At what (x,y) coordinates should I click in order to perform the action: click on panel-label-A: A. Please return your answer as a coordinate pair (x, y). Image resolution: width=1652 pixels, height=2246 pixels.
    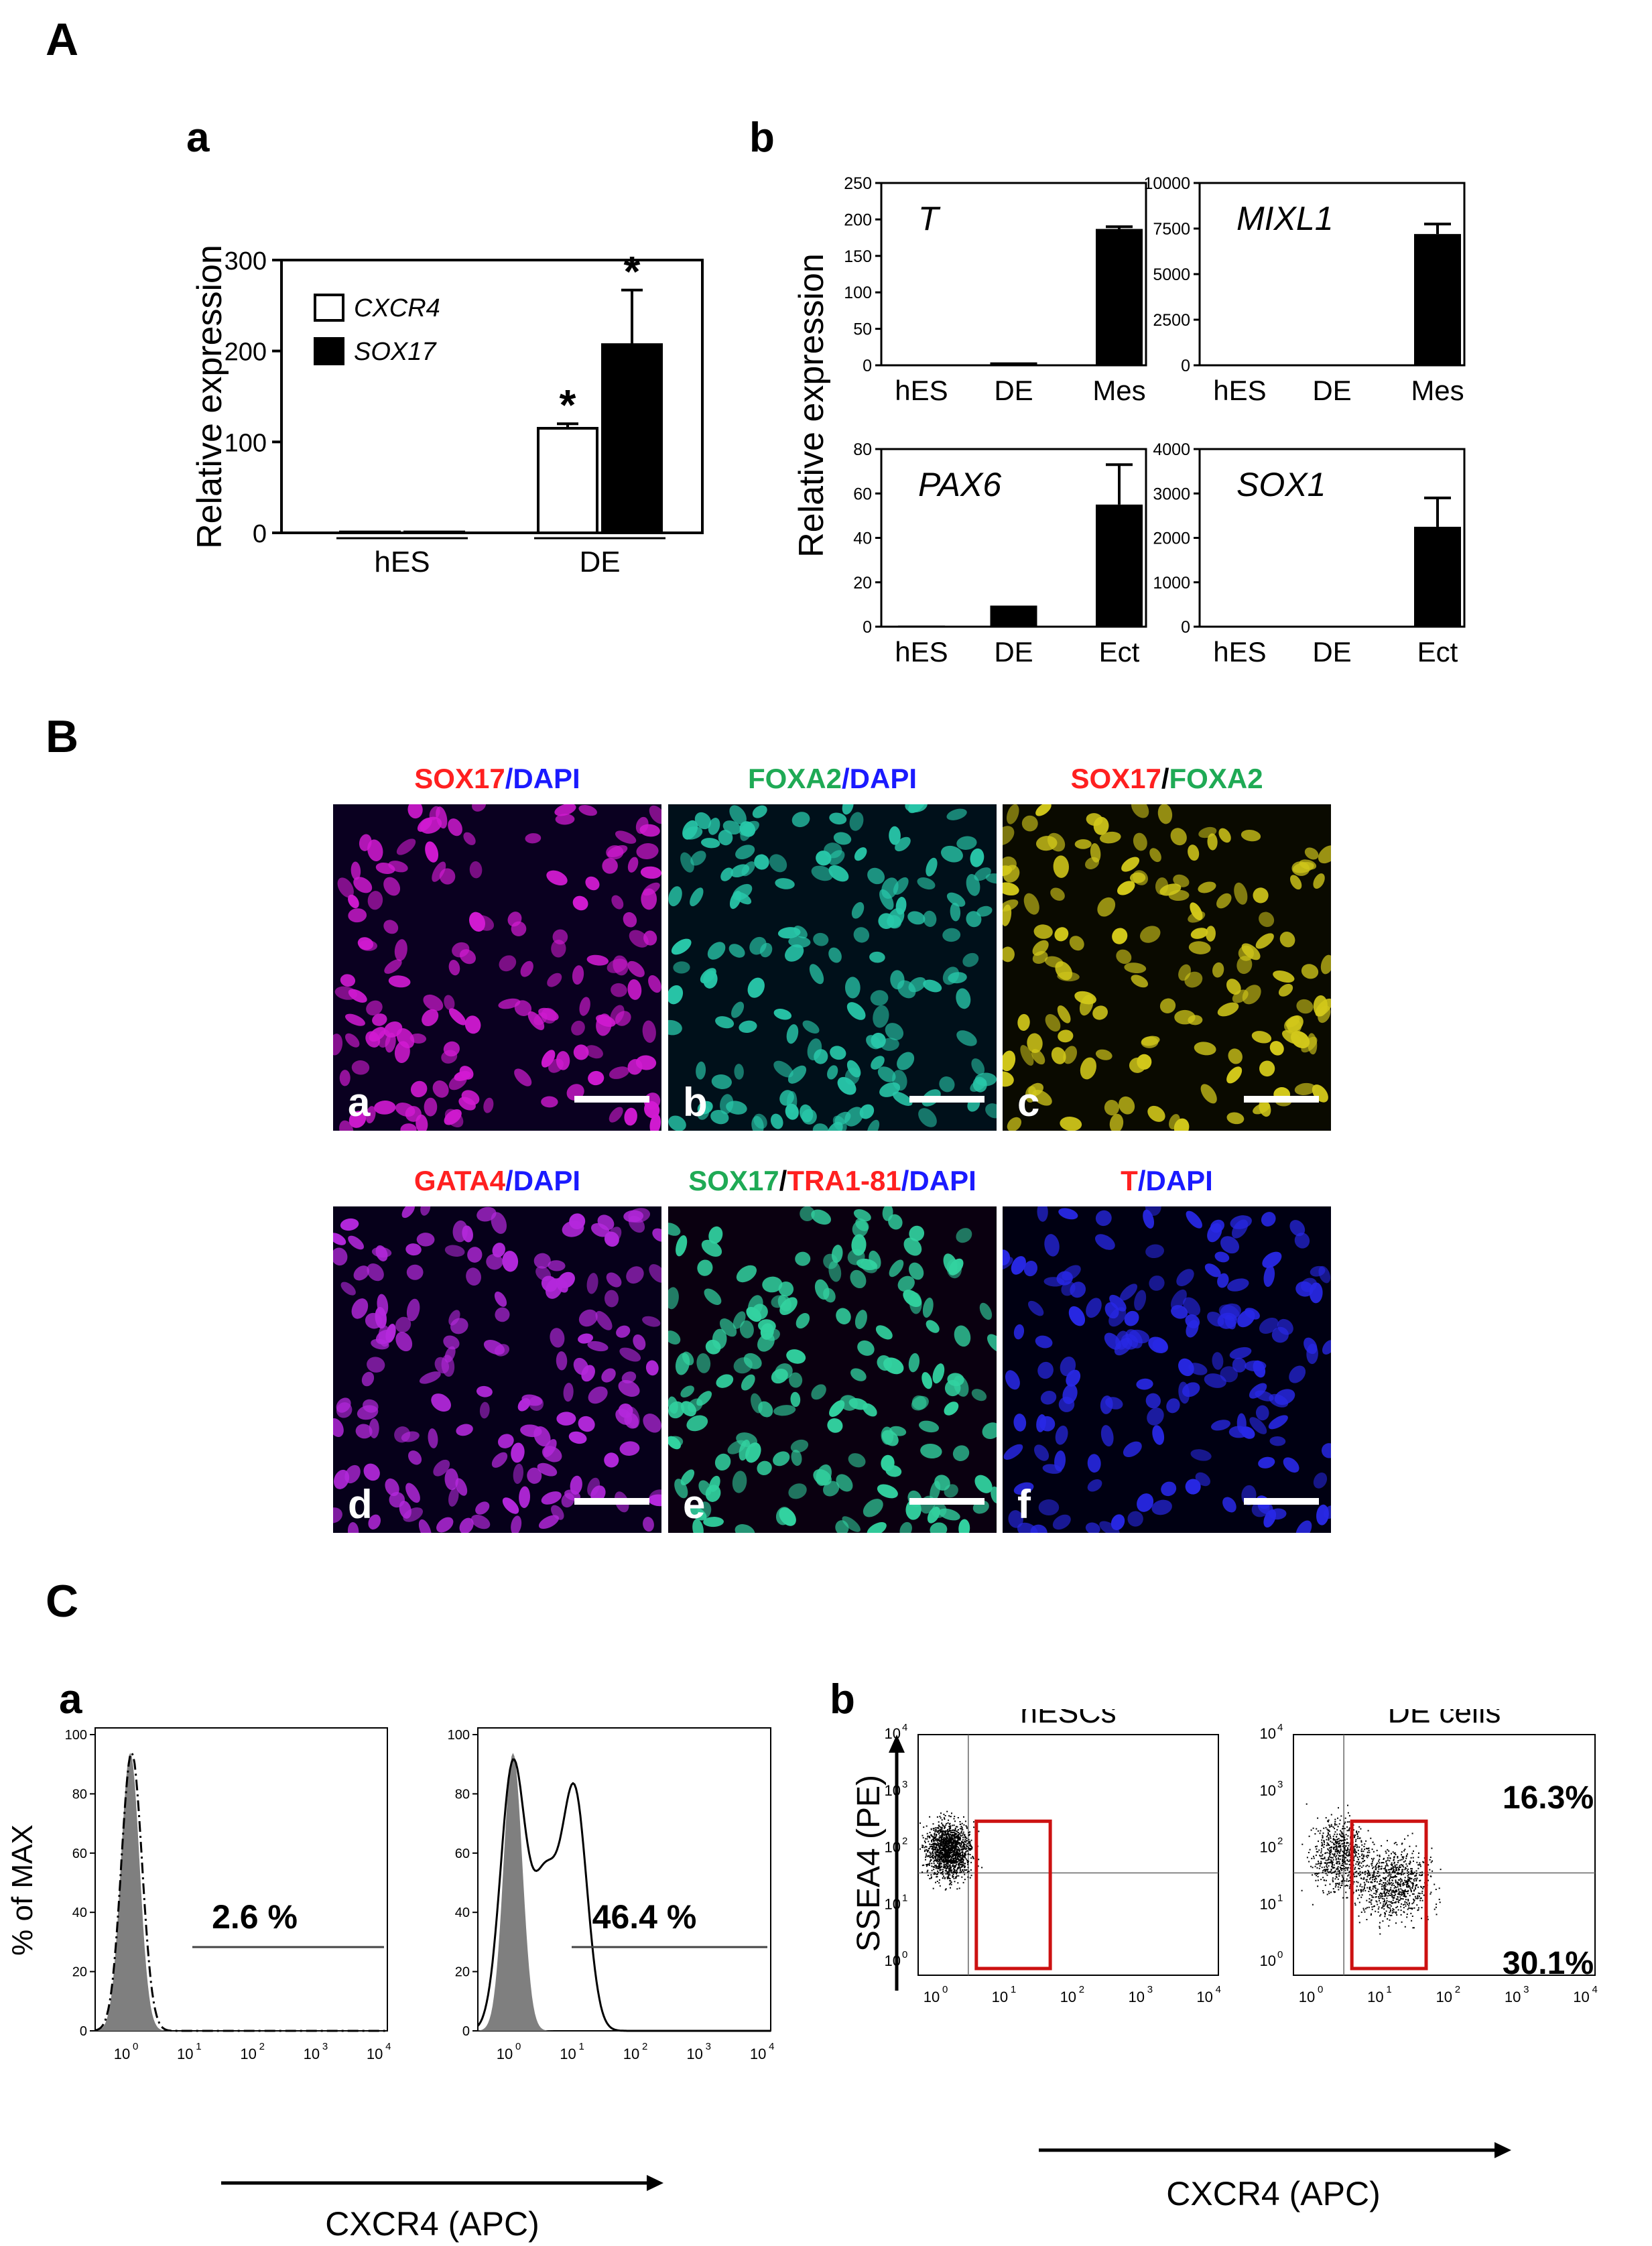
    Looking at the image, I should click on (63, 39).